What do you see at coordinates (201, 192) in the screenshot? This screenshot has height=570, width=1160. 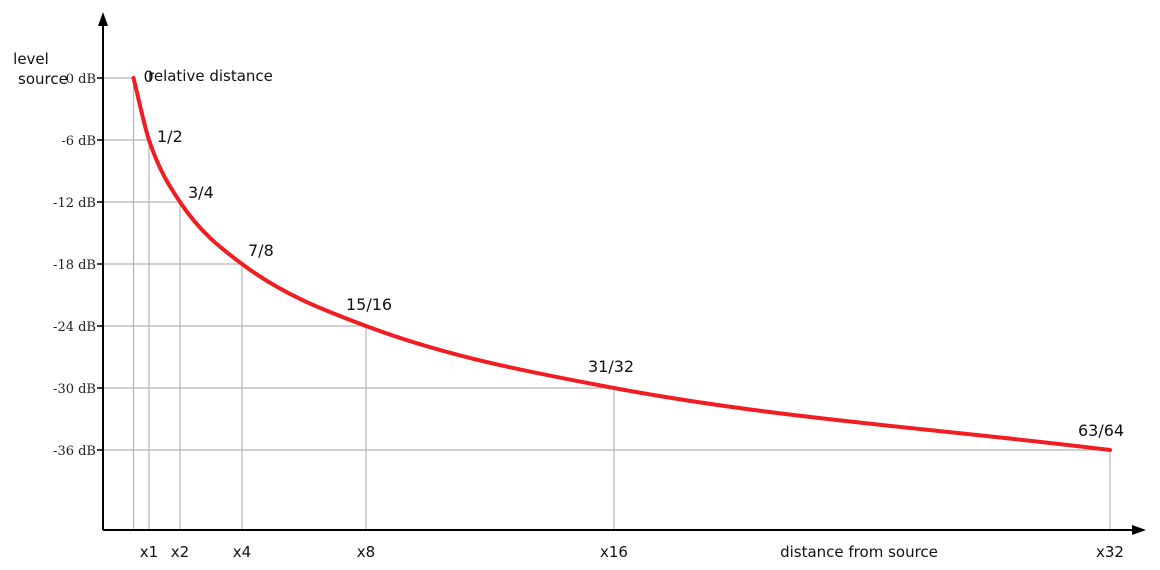 I see `point-label: 3/4` at bounding box center [201, 192].